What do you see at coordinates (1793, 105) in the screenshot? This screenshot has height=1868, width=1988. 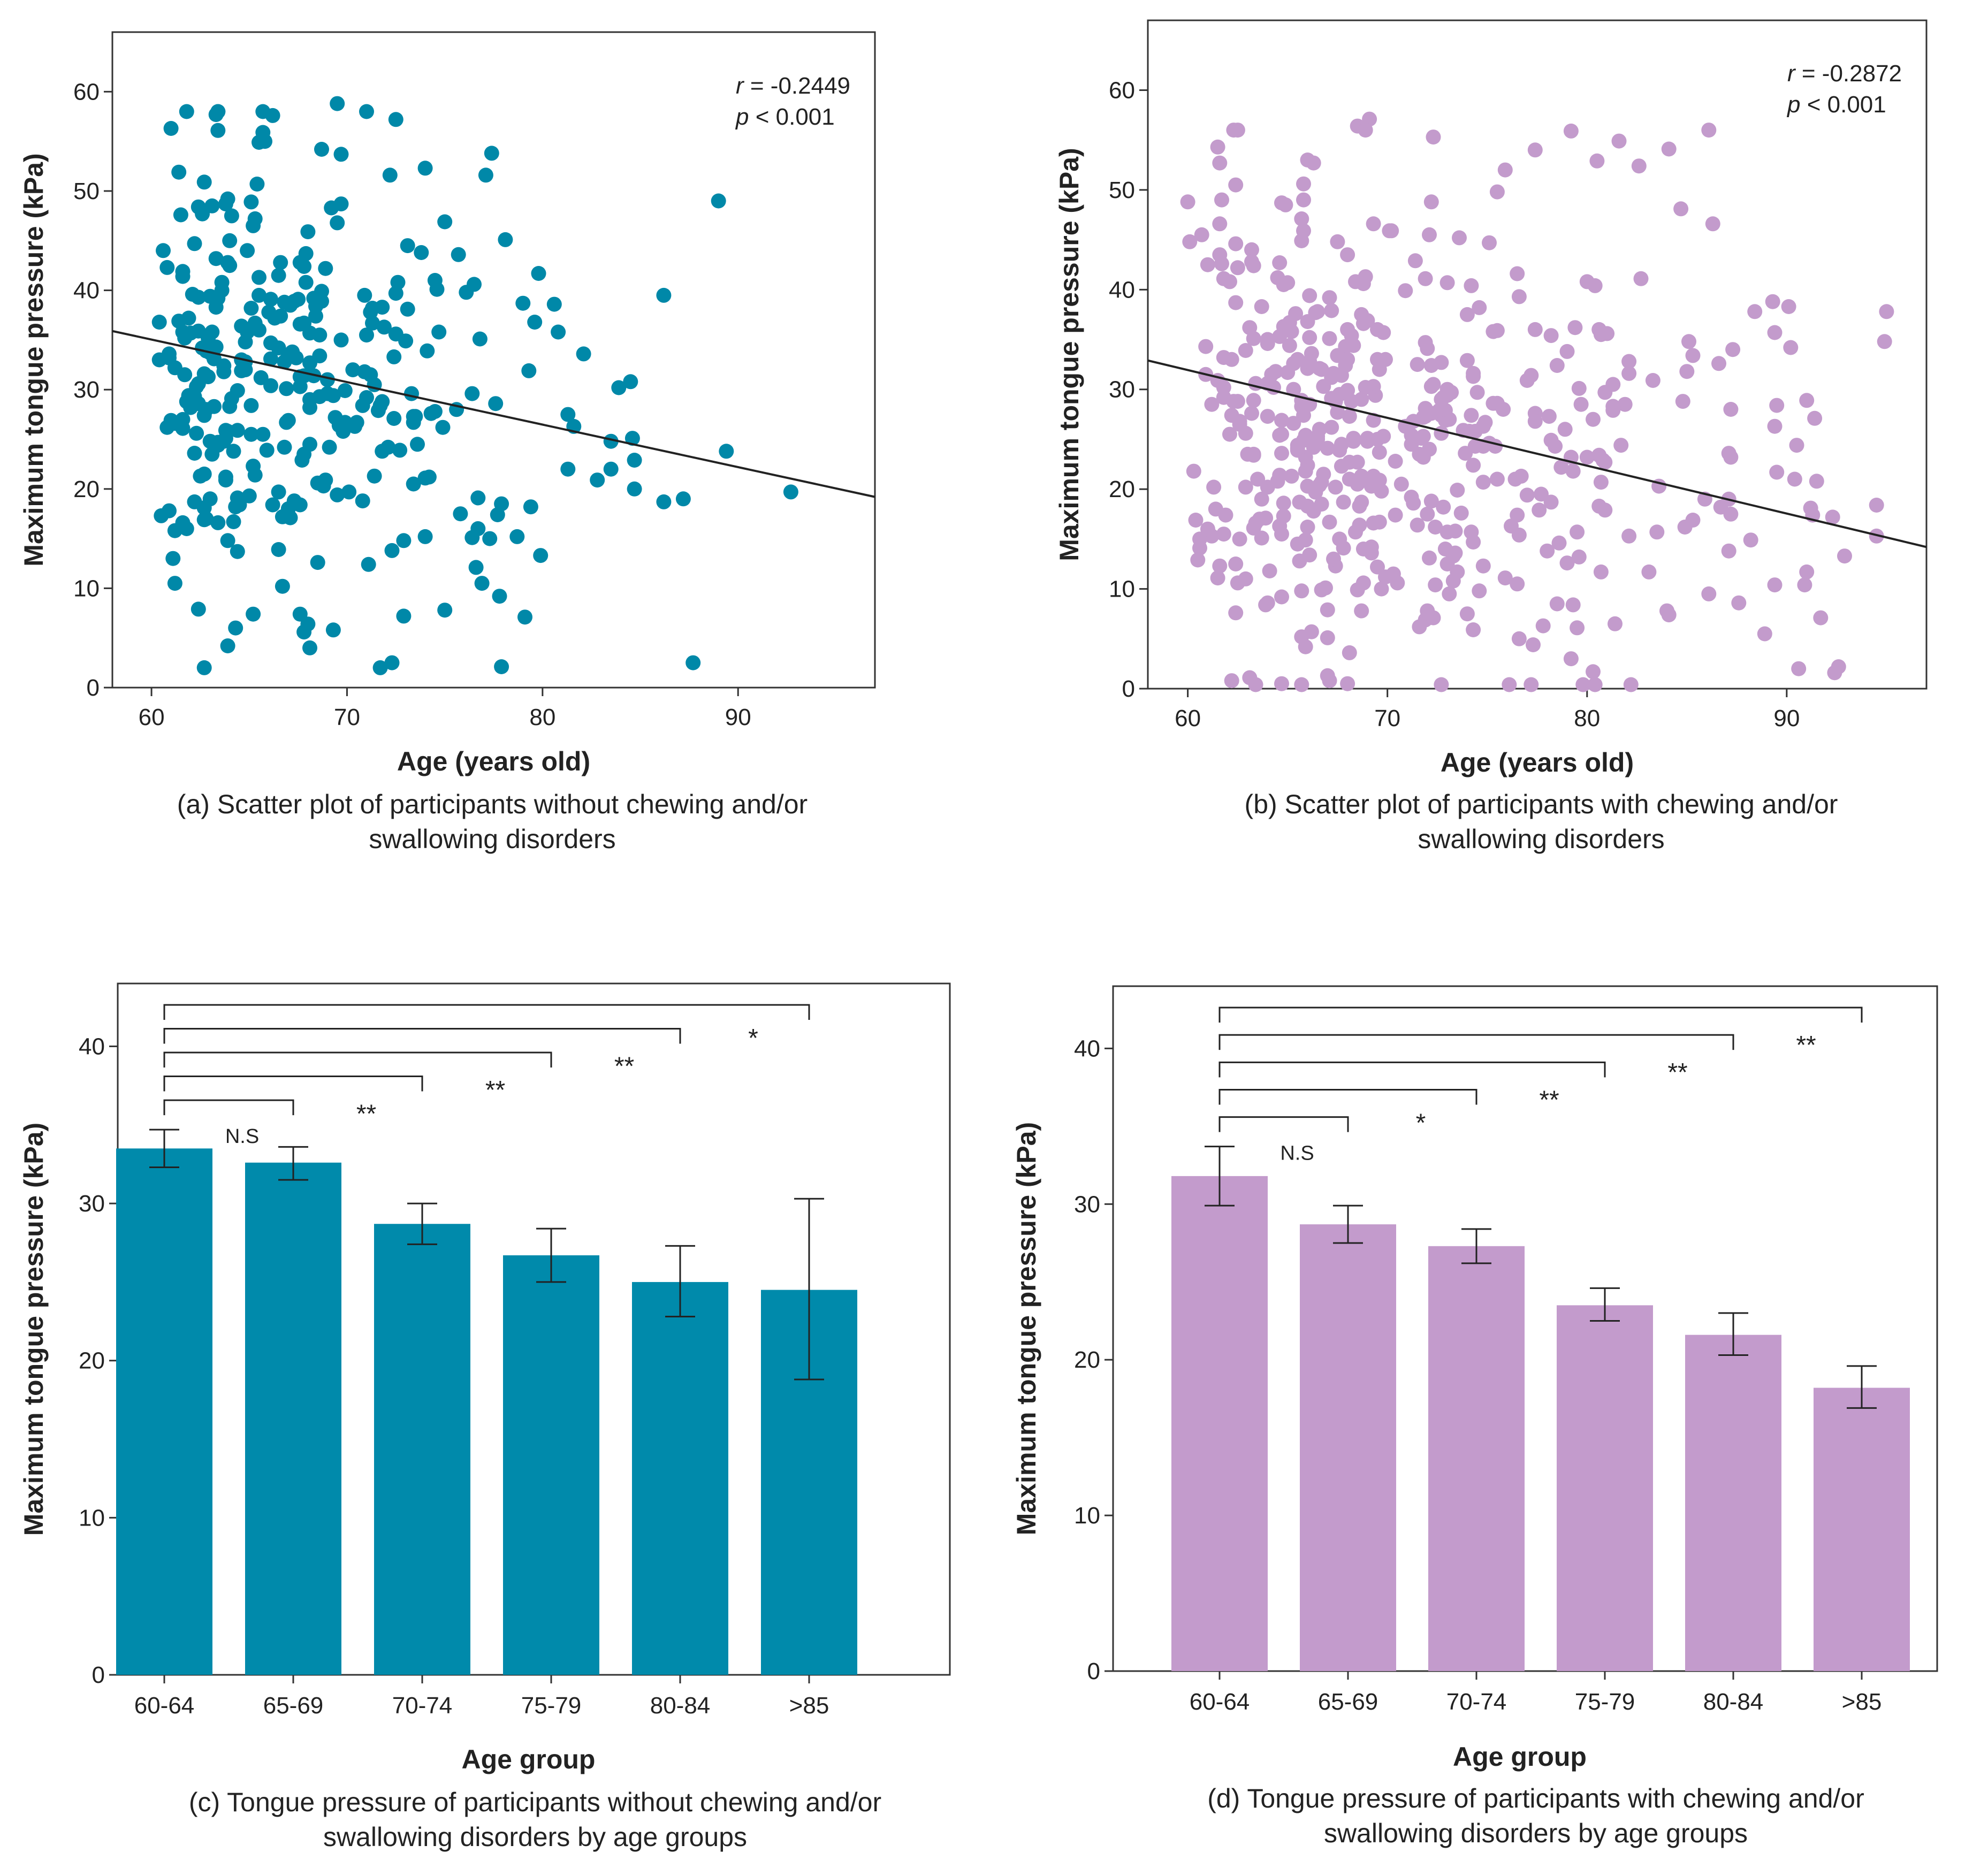 I see `p-symbol: p` at bounding box center [1793, 105].